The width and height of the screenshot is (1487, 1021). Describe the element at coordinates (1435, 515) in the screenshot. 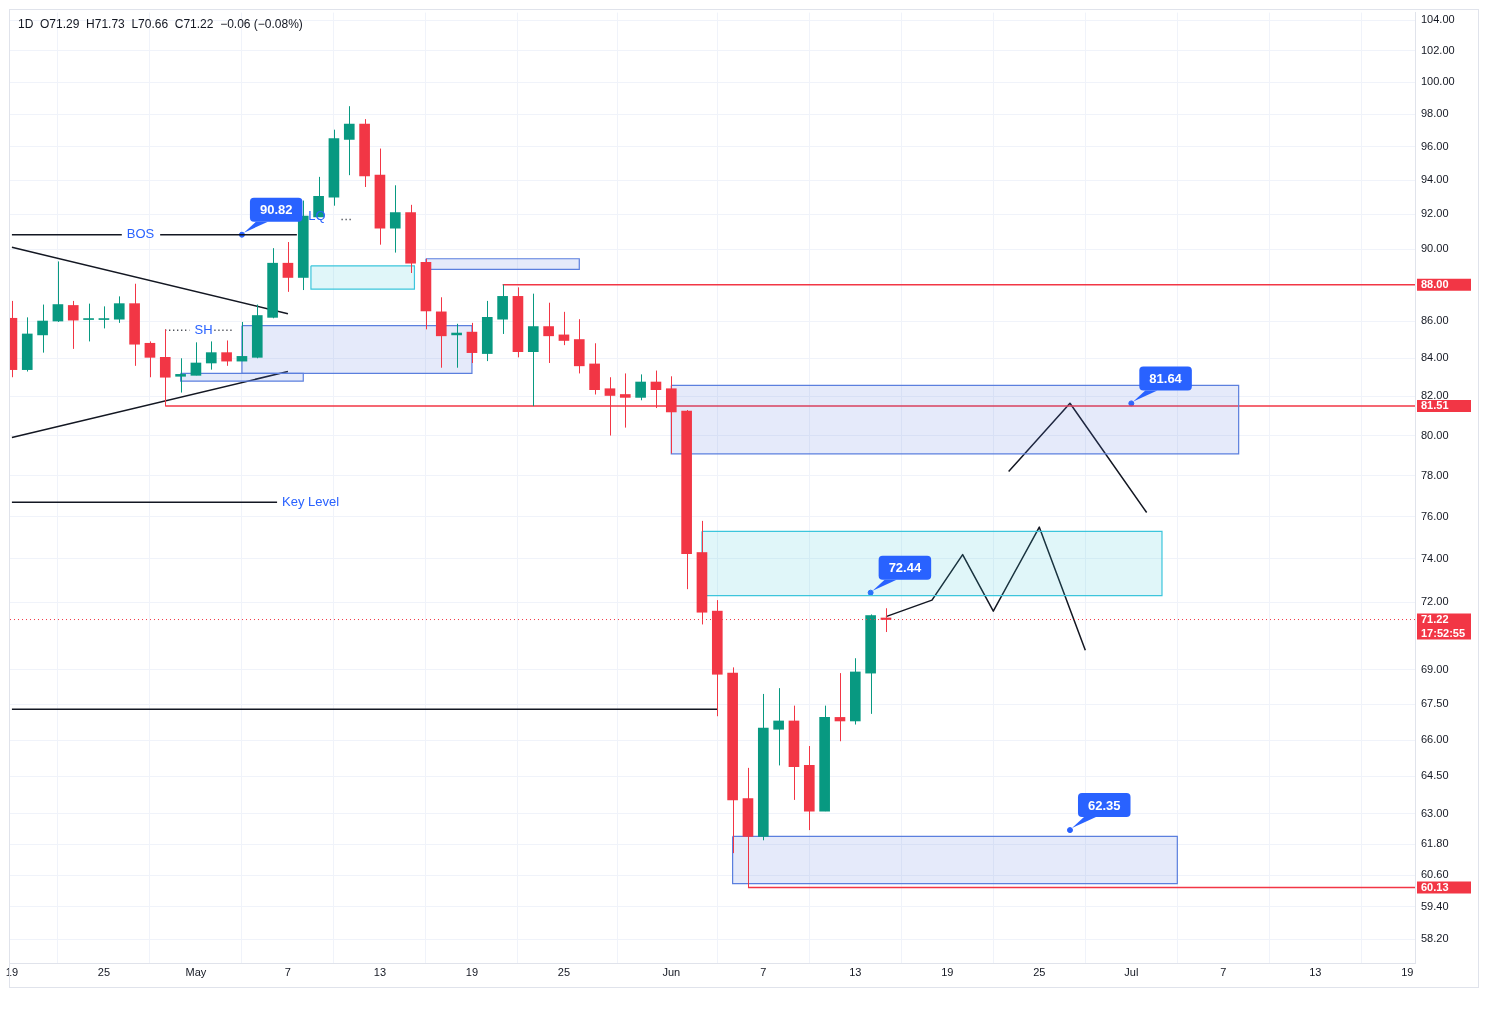

I see `y-tick-label: 76.00` at that location.